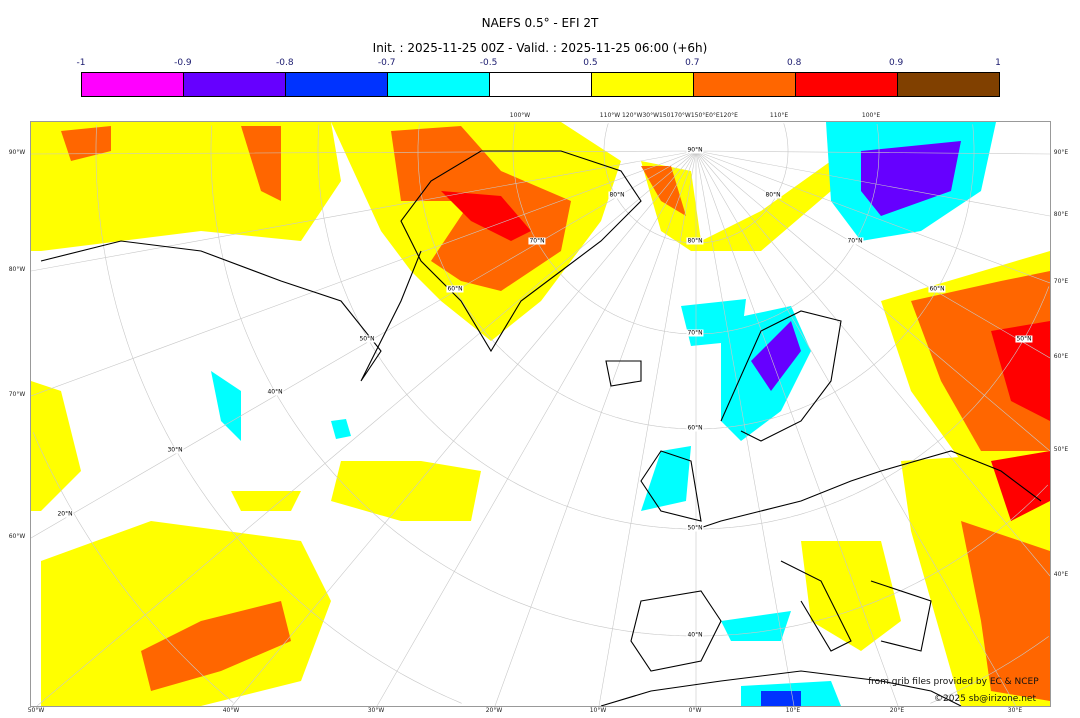  What do you see at coordinates (794, 63) in the screenshot?
I see `colorbar-tick-label: 0.8` at bounding box center [794, 63].